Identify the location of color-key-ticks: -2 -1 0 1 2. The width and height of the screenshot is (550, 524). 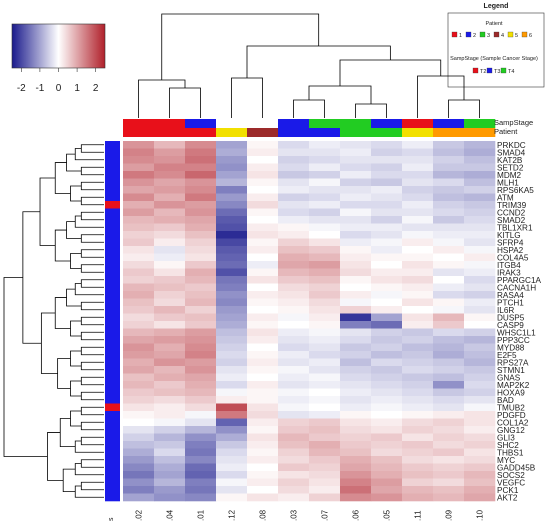
(58, 81).